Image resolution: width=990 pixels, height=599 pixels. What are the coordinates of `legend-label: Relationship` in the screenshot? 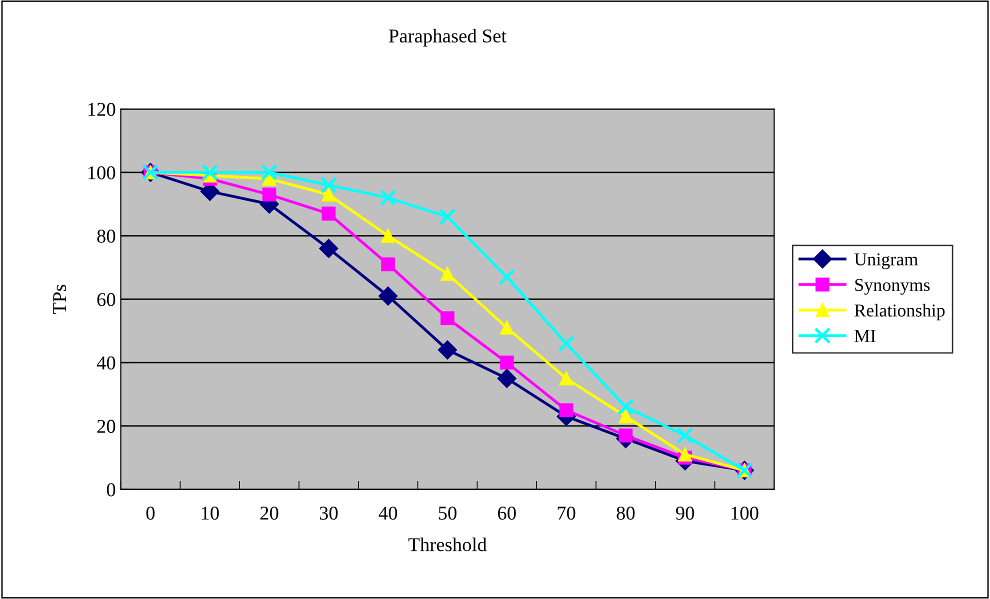 It's located at (899, 312).